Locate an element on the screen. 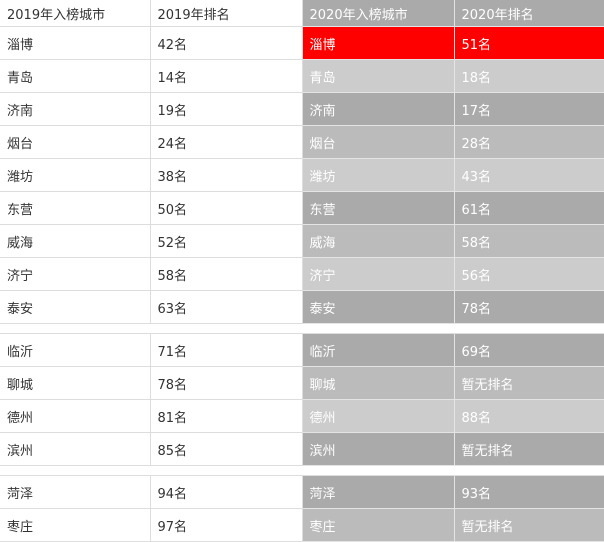 The width and height of the screenshot is (604, 542). city-2020: 济宁 is located at coordinates (378, 274).